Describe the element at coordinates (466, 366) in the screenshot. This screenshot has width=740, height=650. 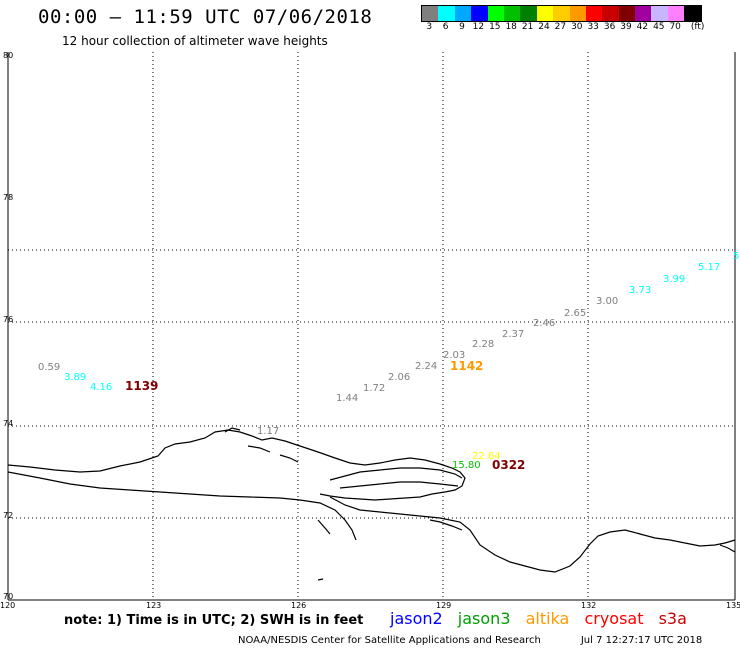
I see `timestamp-1142: 1142` at that location.